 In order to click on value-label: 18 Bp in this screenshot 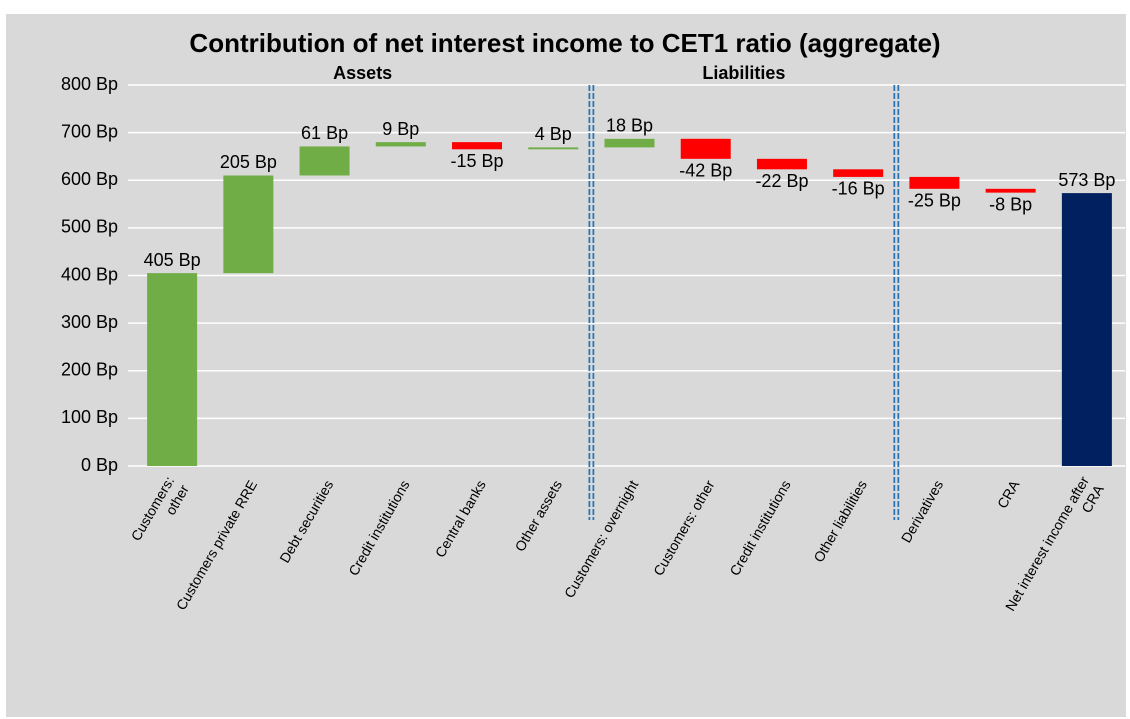, I will do `click(629, 126)`.